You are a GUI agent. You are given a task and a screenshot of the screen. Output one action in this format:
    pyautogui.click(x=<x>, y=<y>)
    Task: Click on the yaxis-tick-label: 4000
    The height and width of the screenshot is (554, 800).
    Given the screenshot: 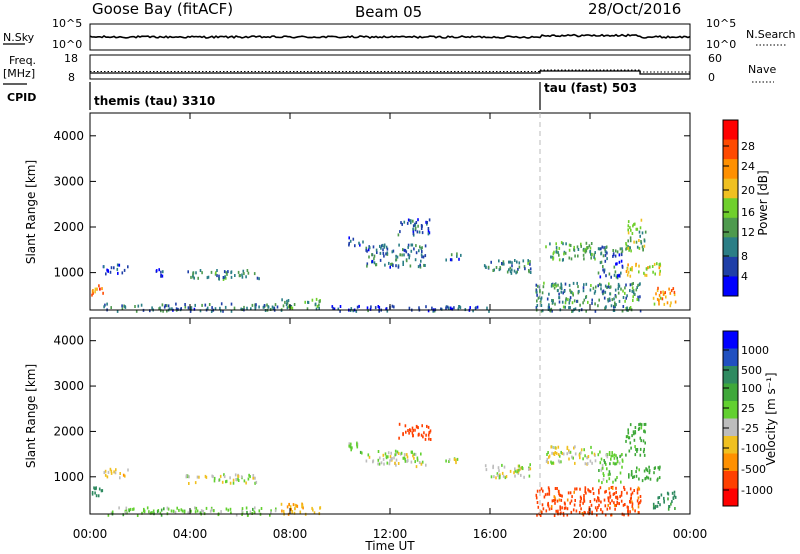 What is the action you would take?
    pyautogui.click(x=68, y=136)
    